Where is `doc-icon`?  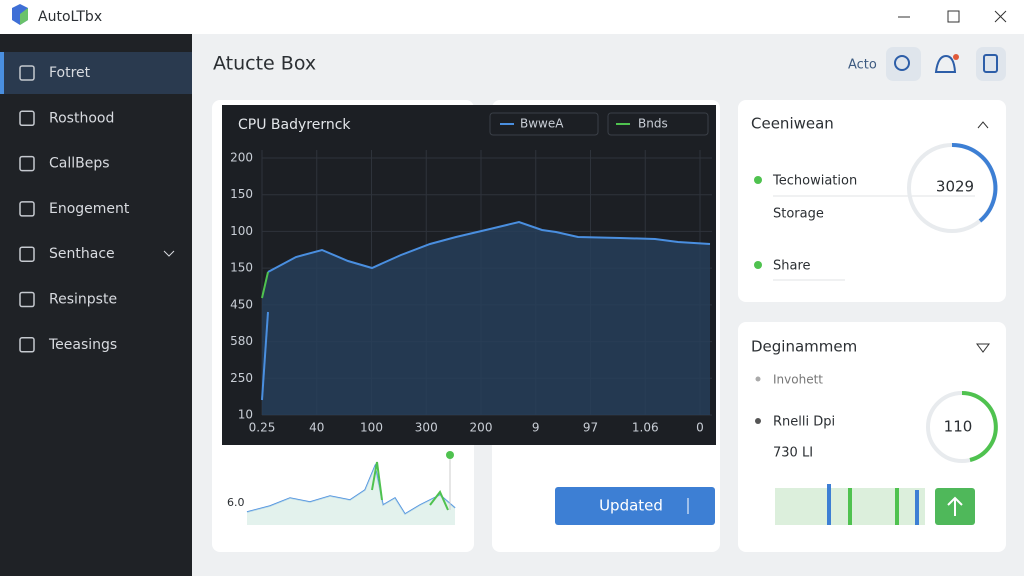 doc-icon is located at coordinates (990, 63).